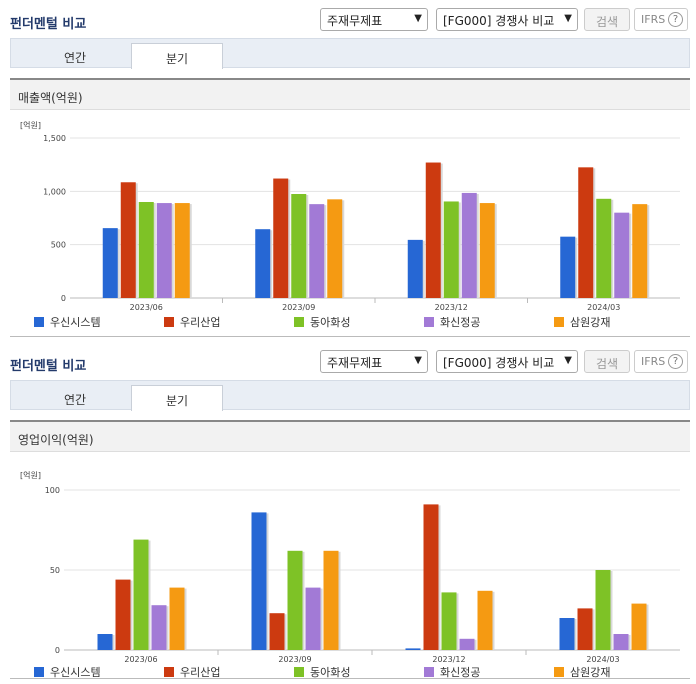 The width and height of the screenshot is (696, 684). What do you see at coordinates (499, 363) in the screenshot?
I see `compare-group-value: [FG000] 경쟁사 비교` at bounding box center [499, 363].